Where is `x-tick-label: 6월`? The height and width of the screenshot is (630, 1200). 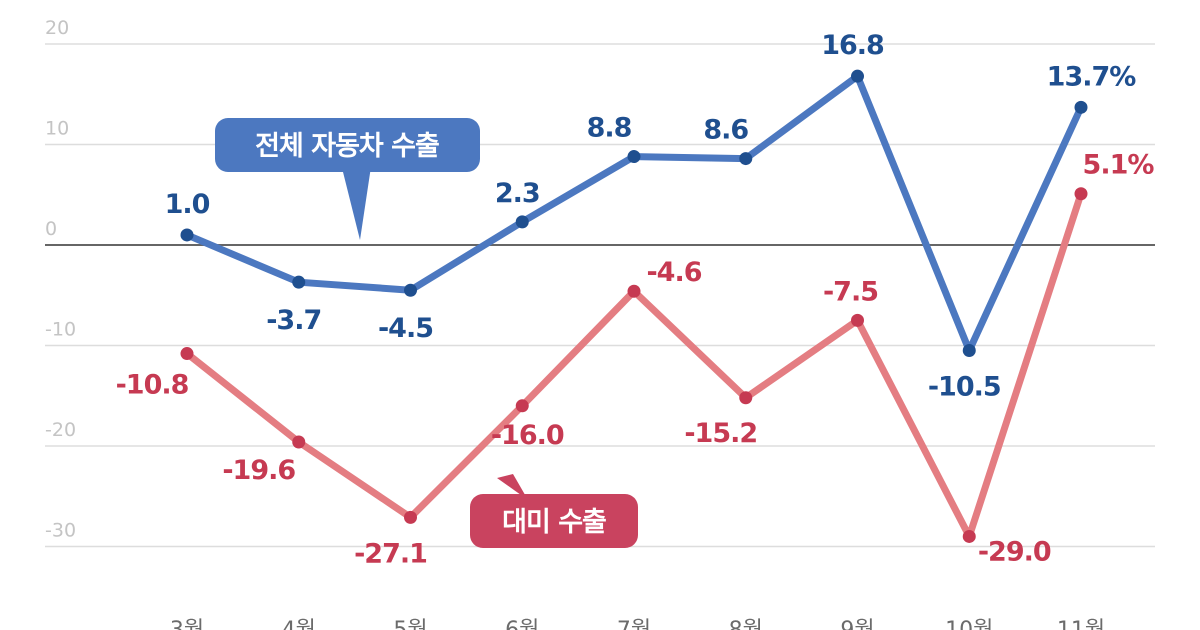
x-tick-label: 6월 is located at coordinates (522, 624).